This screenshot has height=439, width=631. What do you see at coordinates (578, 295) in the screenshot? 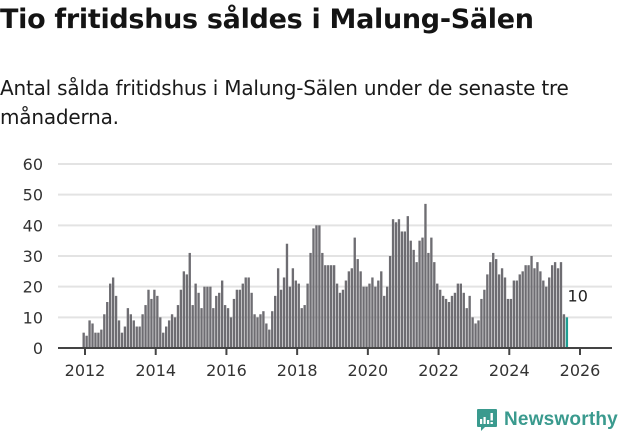
I see `annotation-label: 10` at bounding box center [578, 295].